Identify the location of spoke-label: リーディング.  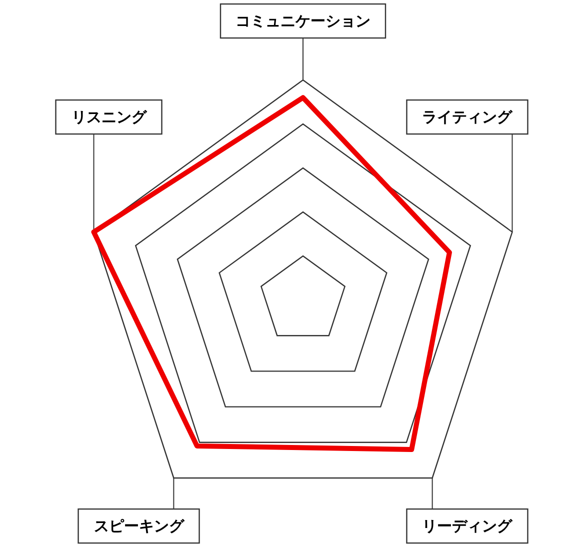
(468, 526).